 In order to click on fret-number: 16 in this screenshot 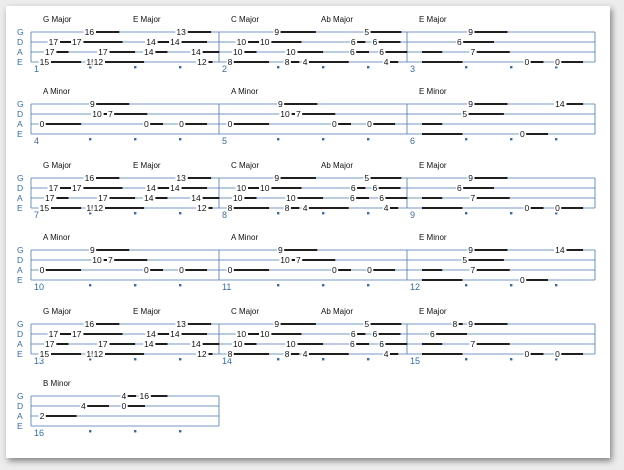, I will do `click(90, 178)`.